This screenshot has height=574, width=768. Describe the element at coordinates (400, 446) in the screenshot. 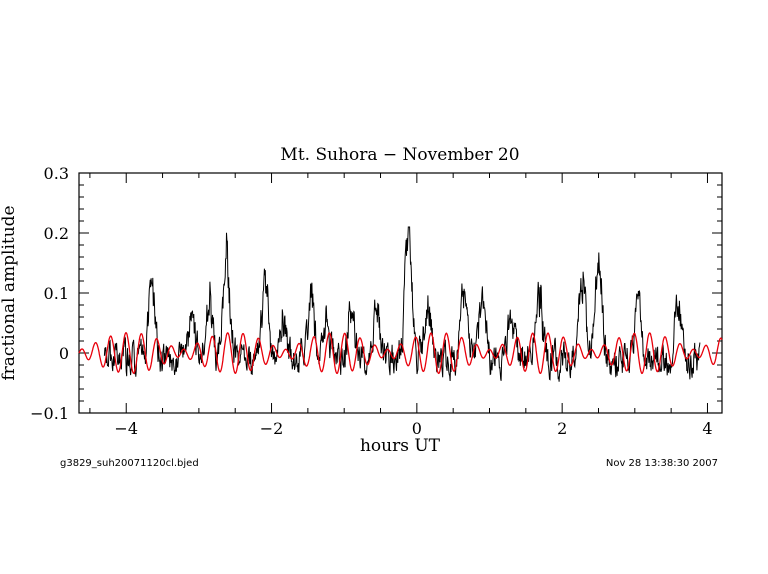

I see `x-axis-label: hours UT` at that location.